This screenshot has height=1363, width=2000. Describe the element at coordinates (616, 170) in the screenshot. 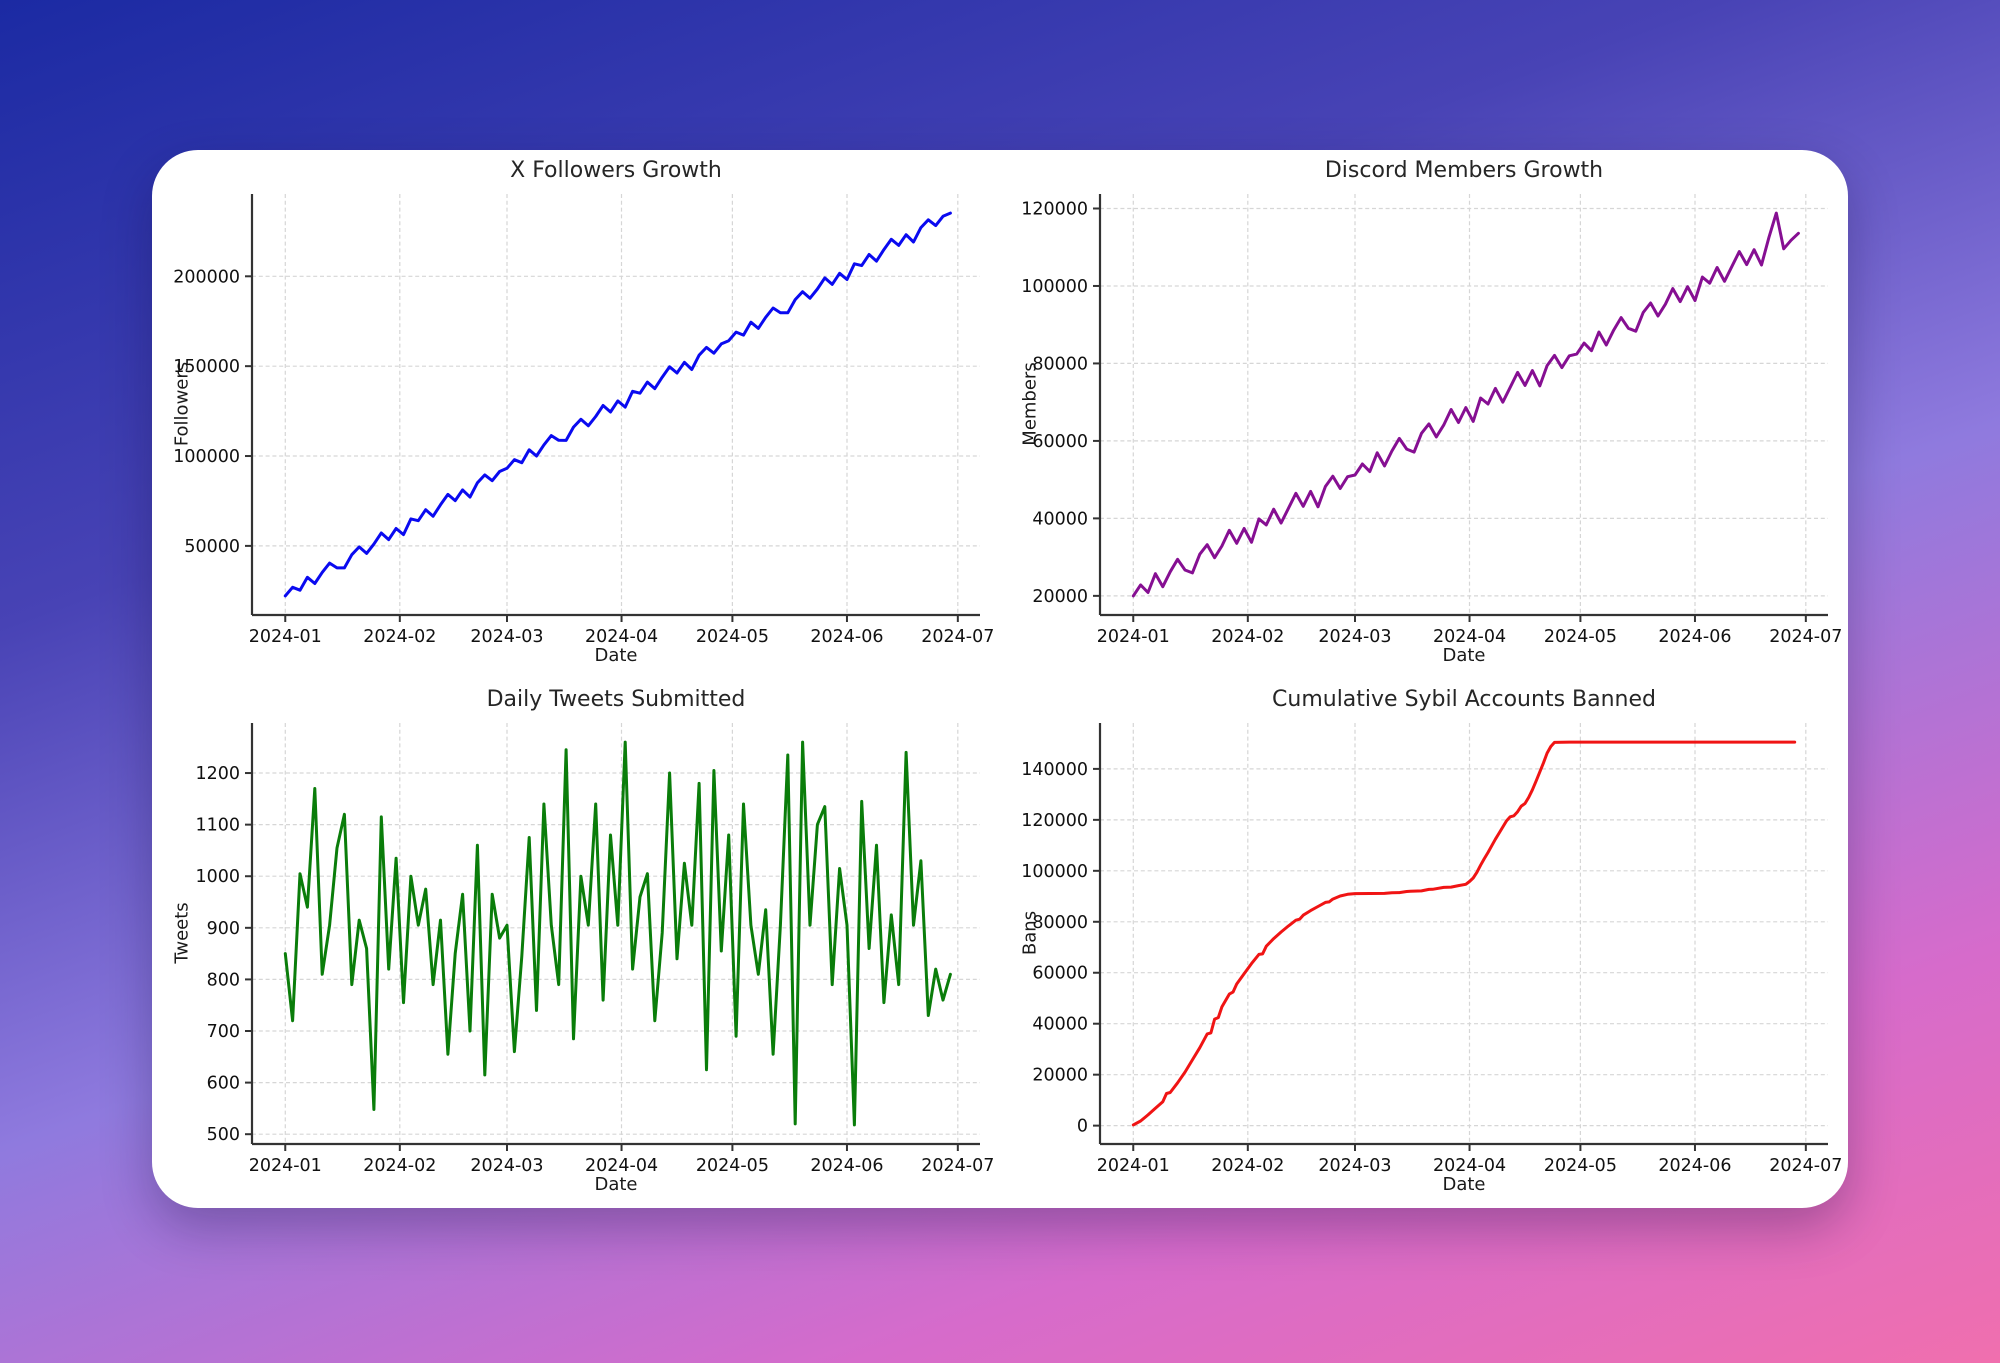

I see `chart-title: X Followers Growth` at that location.